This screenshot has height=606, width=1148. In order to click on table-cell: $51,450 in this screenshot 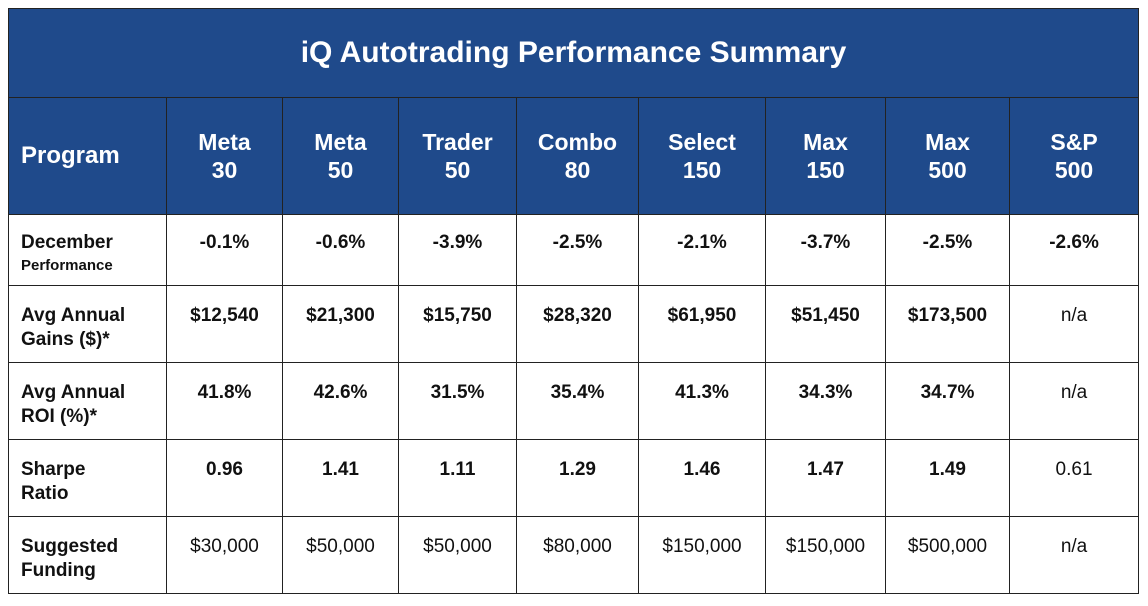, I will do `click(825, 324)`.